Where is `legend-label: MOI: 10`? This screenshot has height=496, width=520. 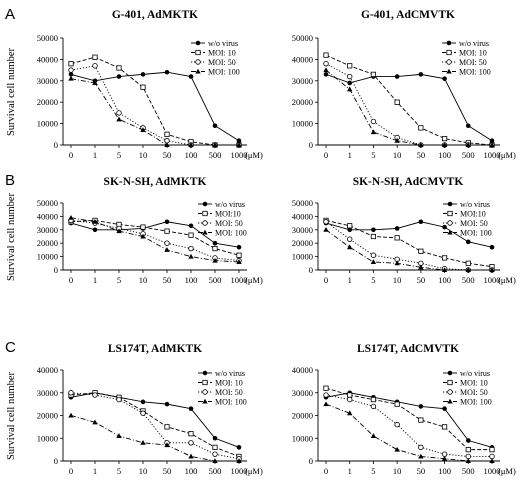 legend-label: MOI: 10 is located at coordinates (222, 53).